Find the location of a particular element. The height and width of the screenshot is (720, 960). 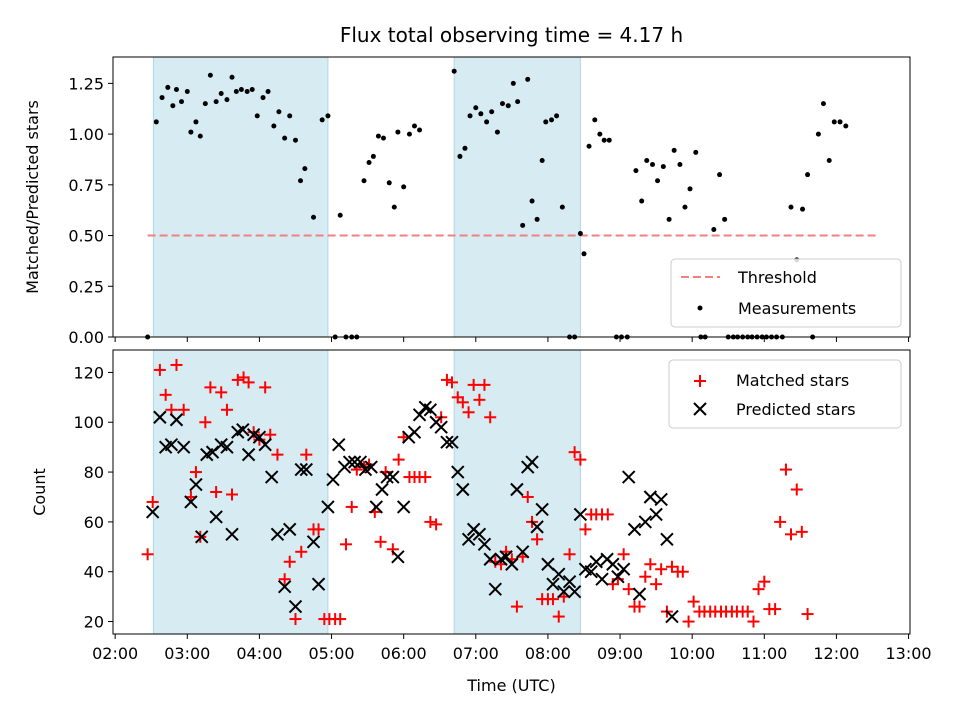

top-legend: Threshold Measurements is located at coordinates (786, 293).